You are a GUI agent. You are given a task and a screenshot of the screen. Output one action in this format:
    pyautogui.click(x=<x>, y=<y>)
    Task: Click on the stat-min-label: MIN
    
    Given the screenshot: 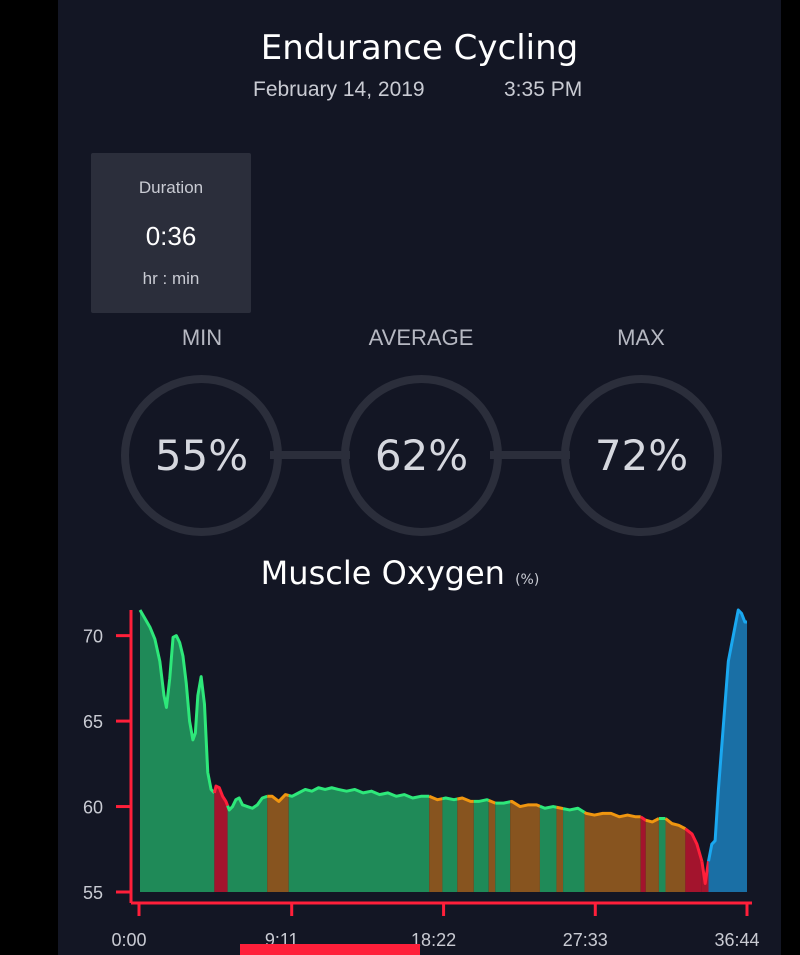 What is the action you would take?
    pyautogui.click(x=202, y=339)
    